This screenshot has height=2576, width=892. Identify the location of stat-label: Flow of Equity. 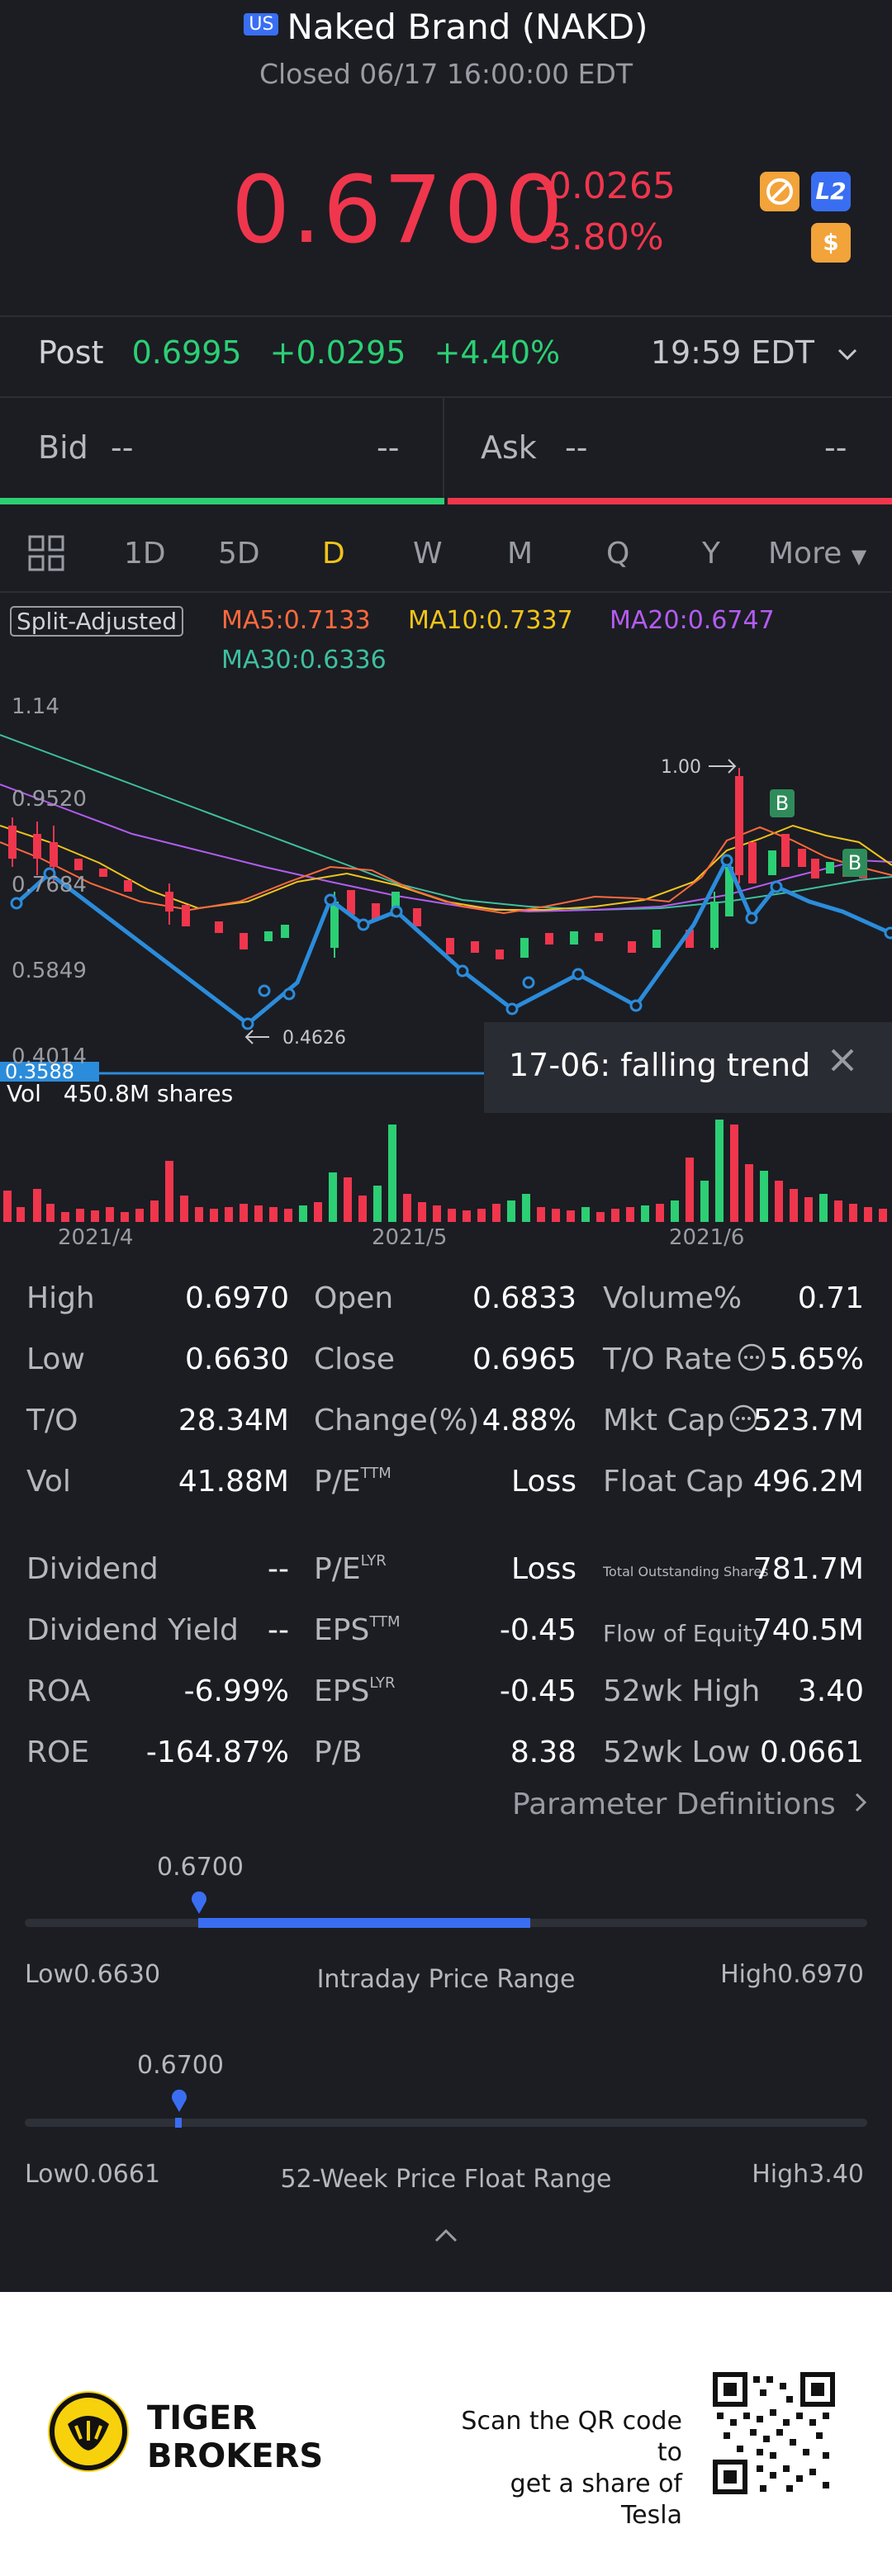
(684, 1633).